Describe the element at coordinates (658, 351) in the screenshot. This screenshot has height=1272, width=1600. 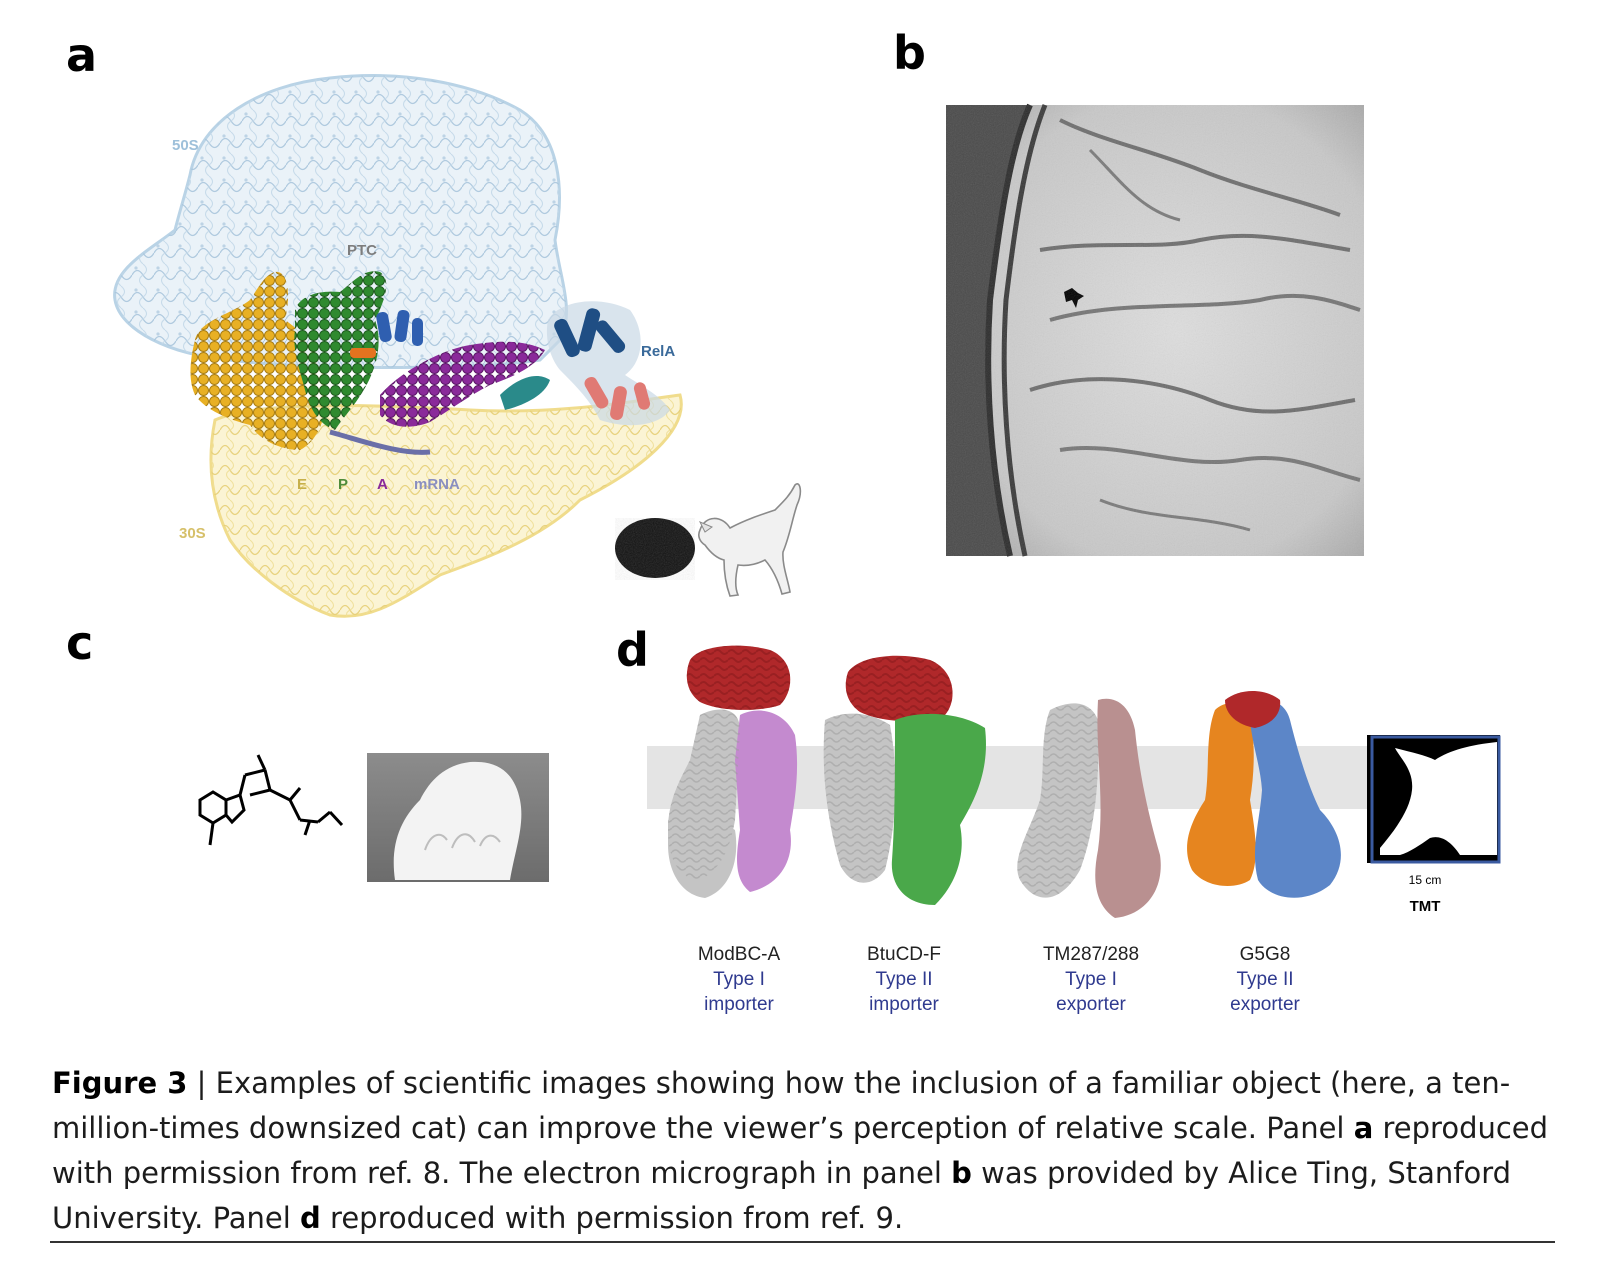
I see `label-rela: RelA` at that location.